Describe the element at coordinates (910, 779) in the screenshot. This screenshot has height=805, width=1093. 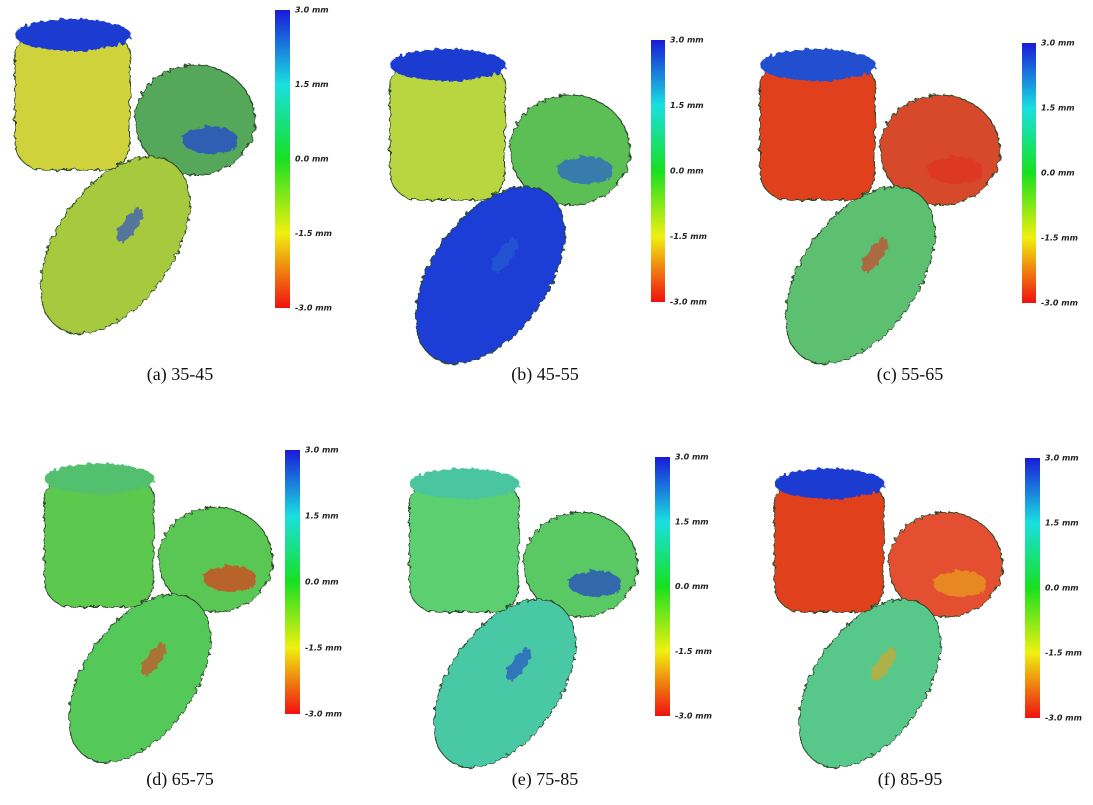
I see `caption: (f) 85-95` at that location.